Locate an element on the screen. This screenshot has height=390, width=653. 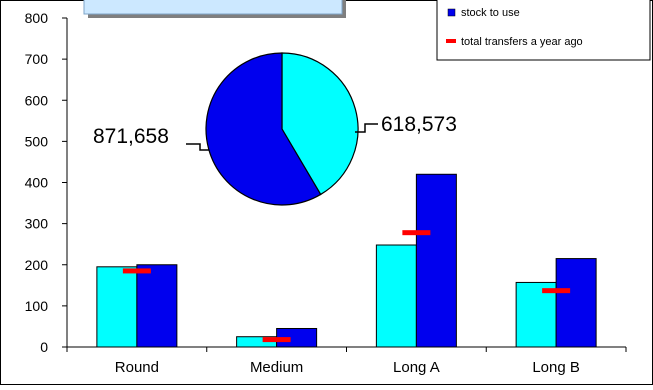
pie-label-871658: 871,658 is located at coordinates (131, 136).